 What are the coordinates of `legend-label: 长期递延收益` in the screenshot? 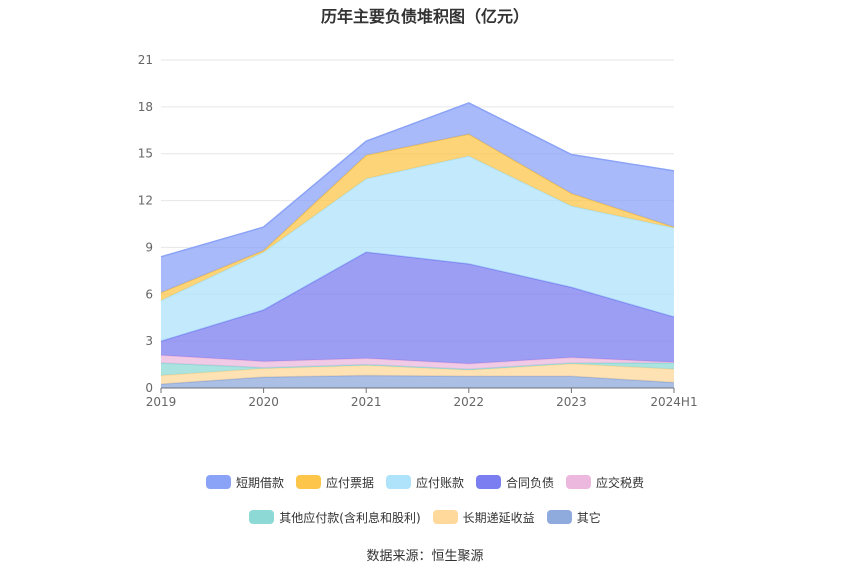 It's located at (498, 517).